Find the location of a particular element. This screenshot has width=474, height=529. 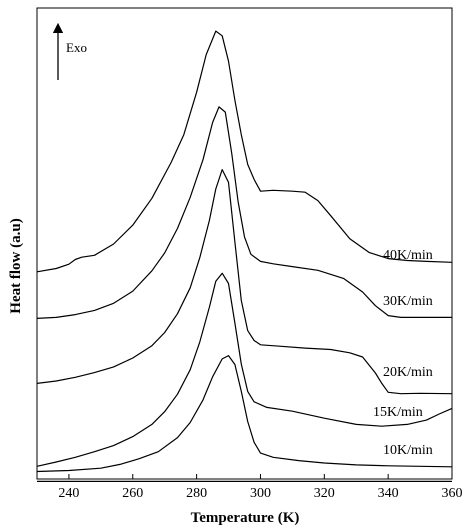

x-tick-label: 260 is located at coordinates (132, 493).